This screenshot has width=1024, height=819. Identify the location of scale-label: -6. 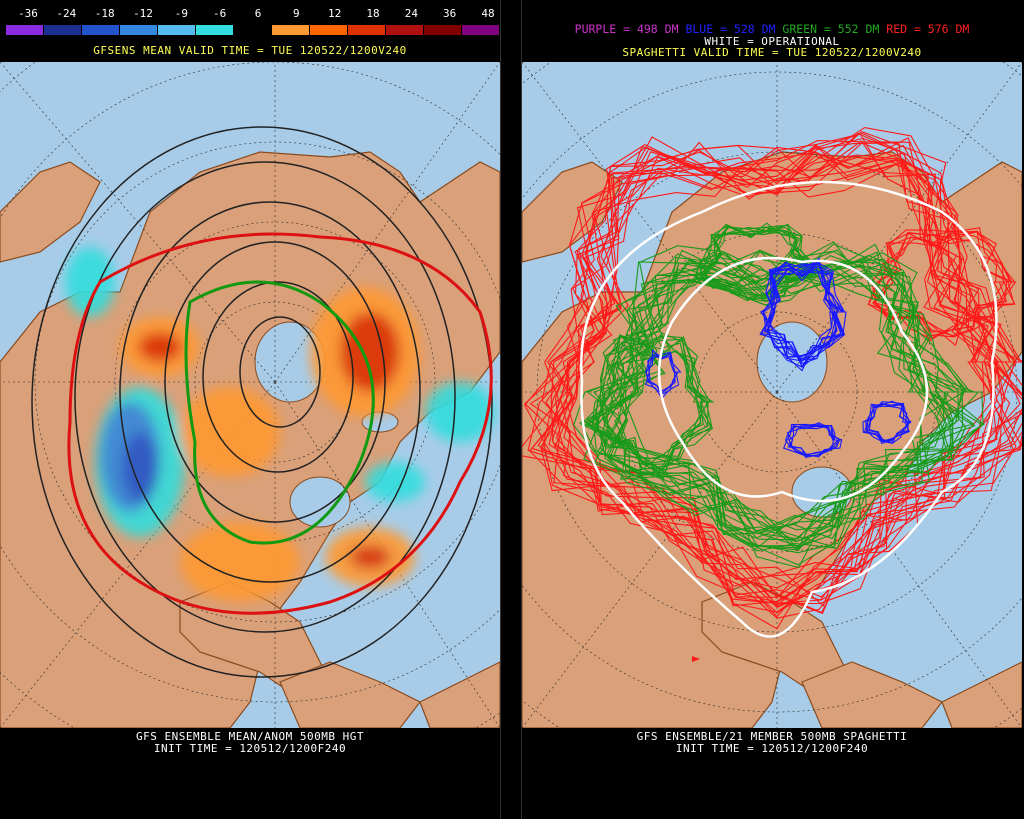
(220, 13).